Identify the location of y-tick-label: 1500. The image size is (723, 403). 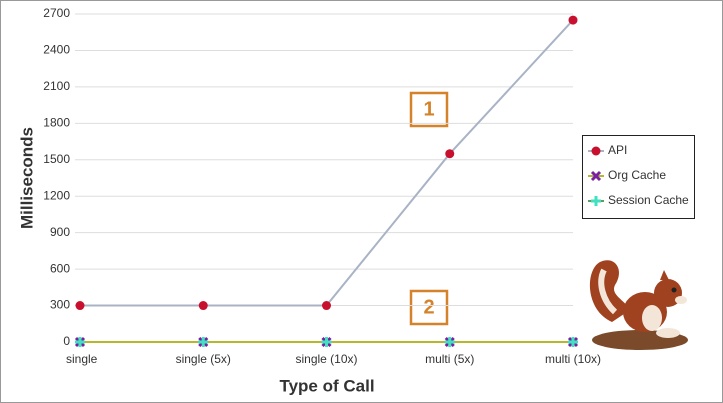
(56, 159).